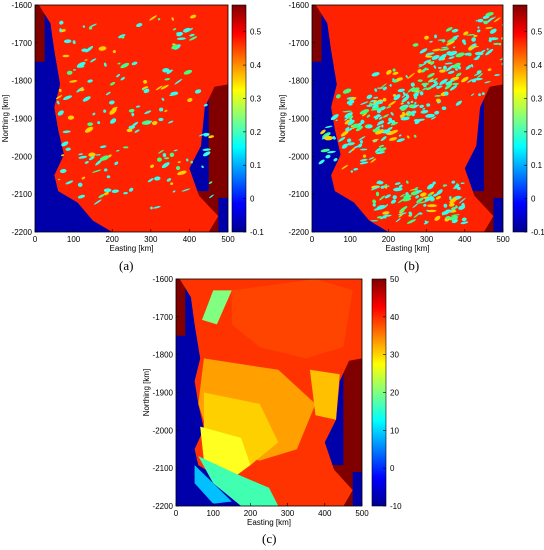 Image resolution: width=544 pixels, height=550 pixels. I want to click on colorbar-tick-label: 0.1, so click(256, 165).